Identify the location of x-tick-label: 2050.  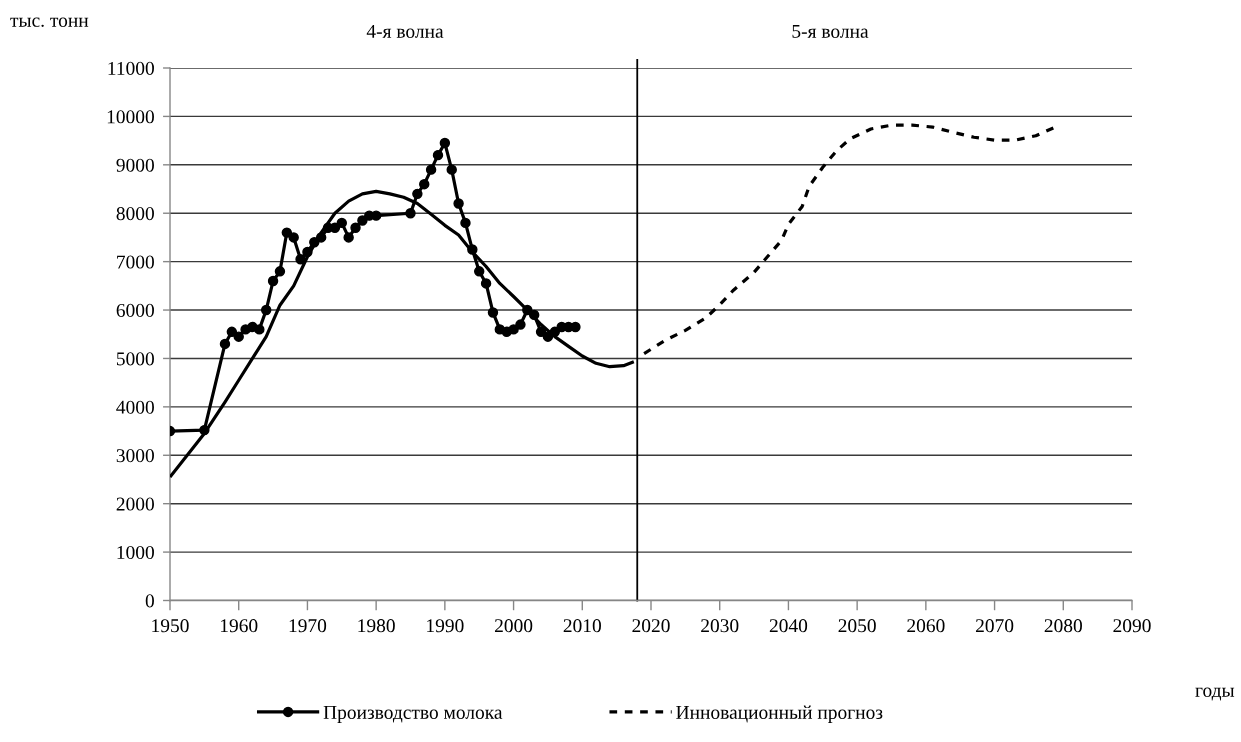
(857, 626).